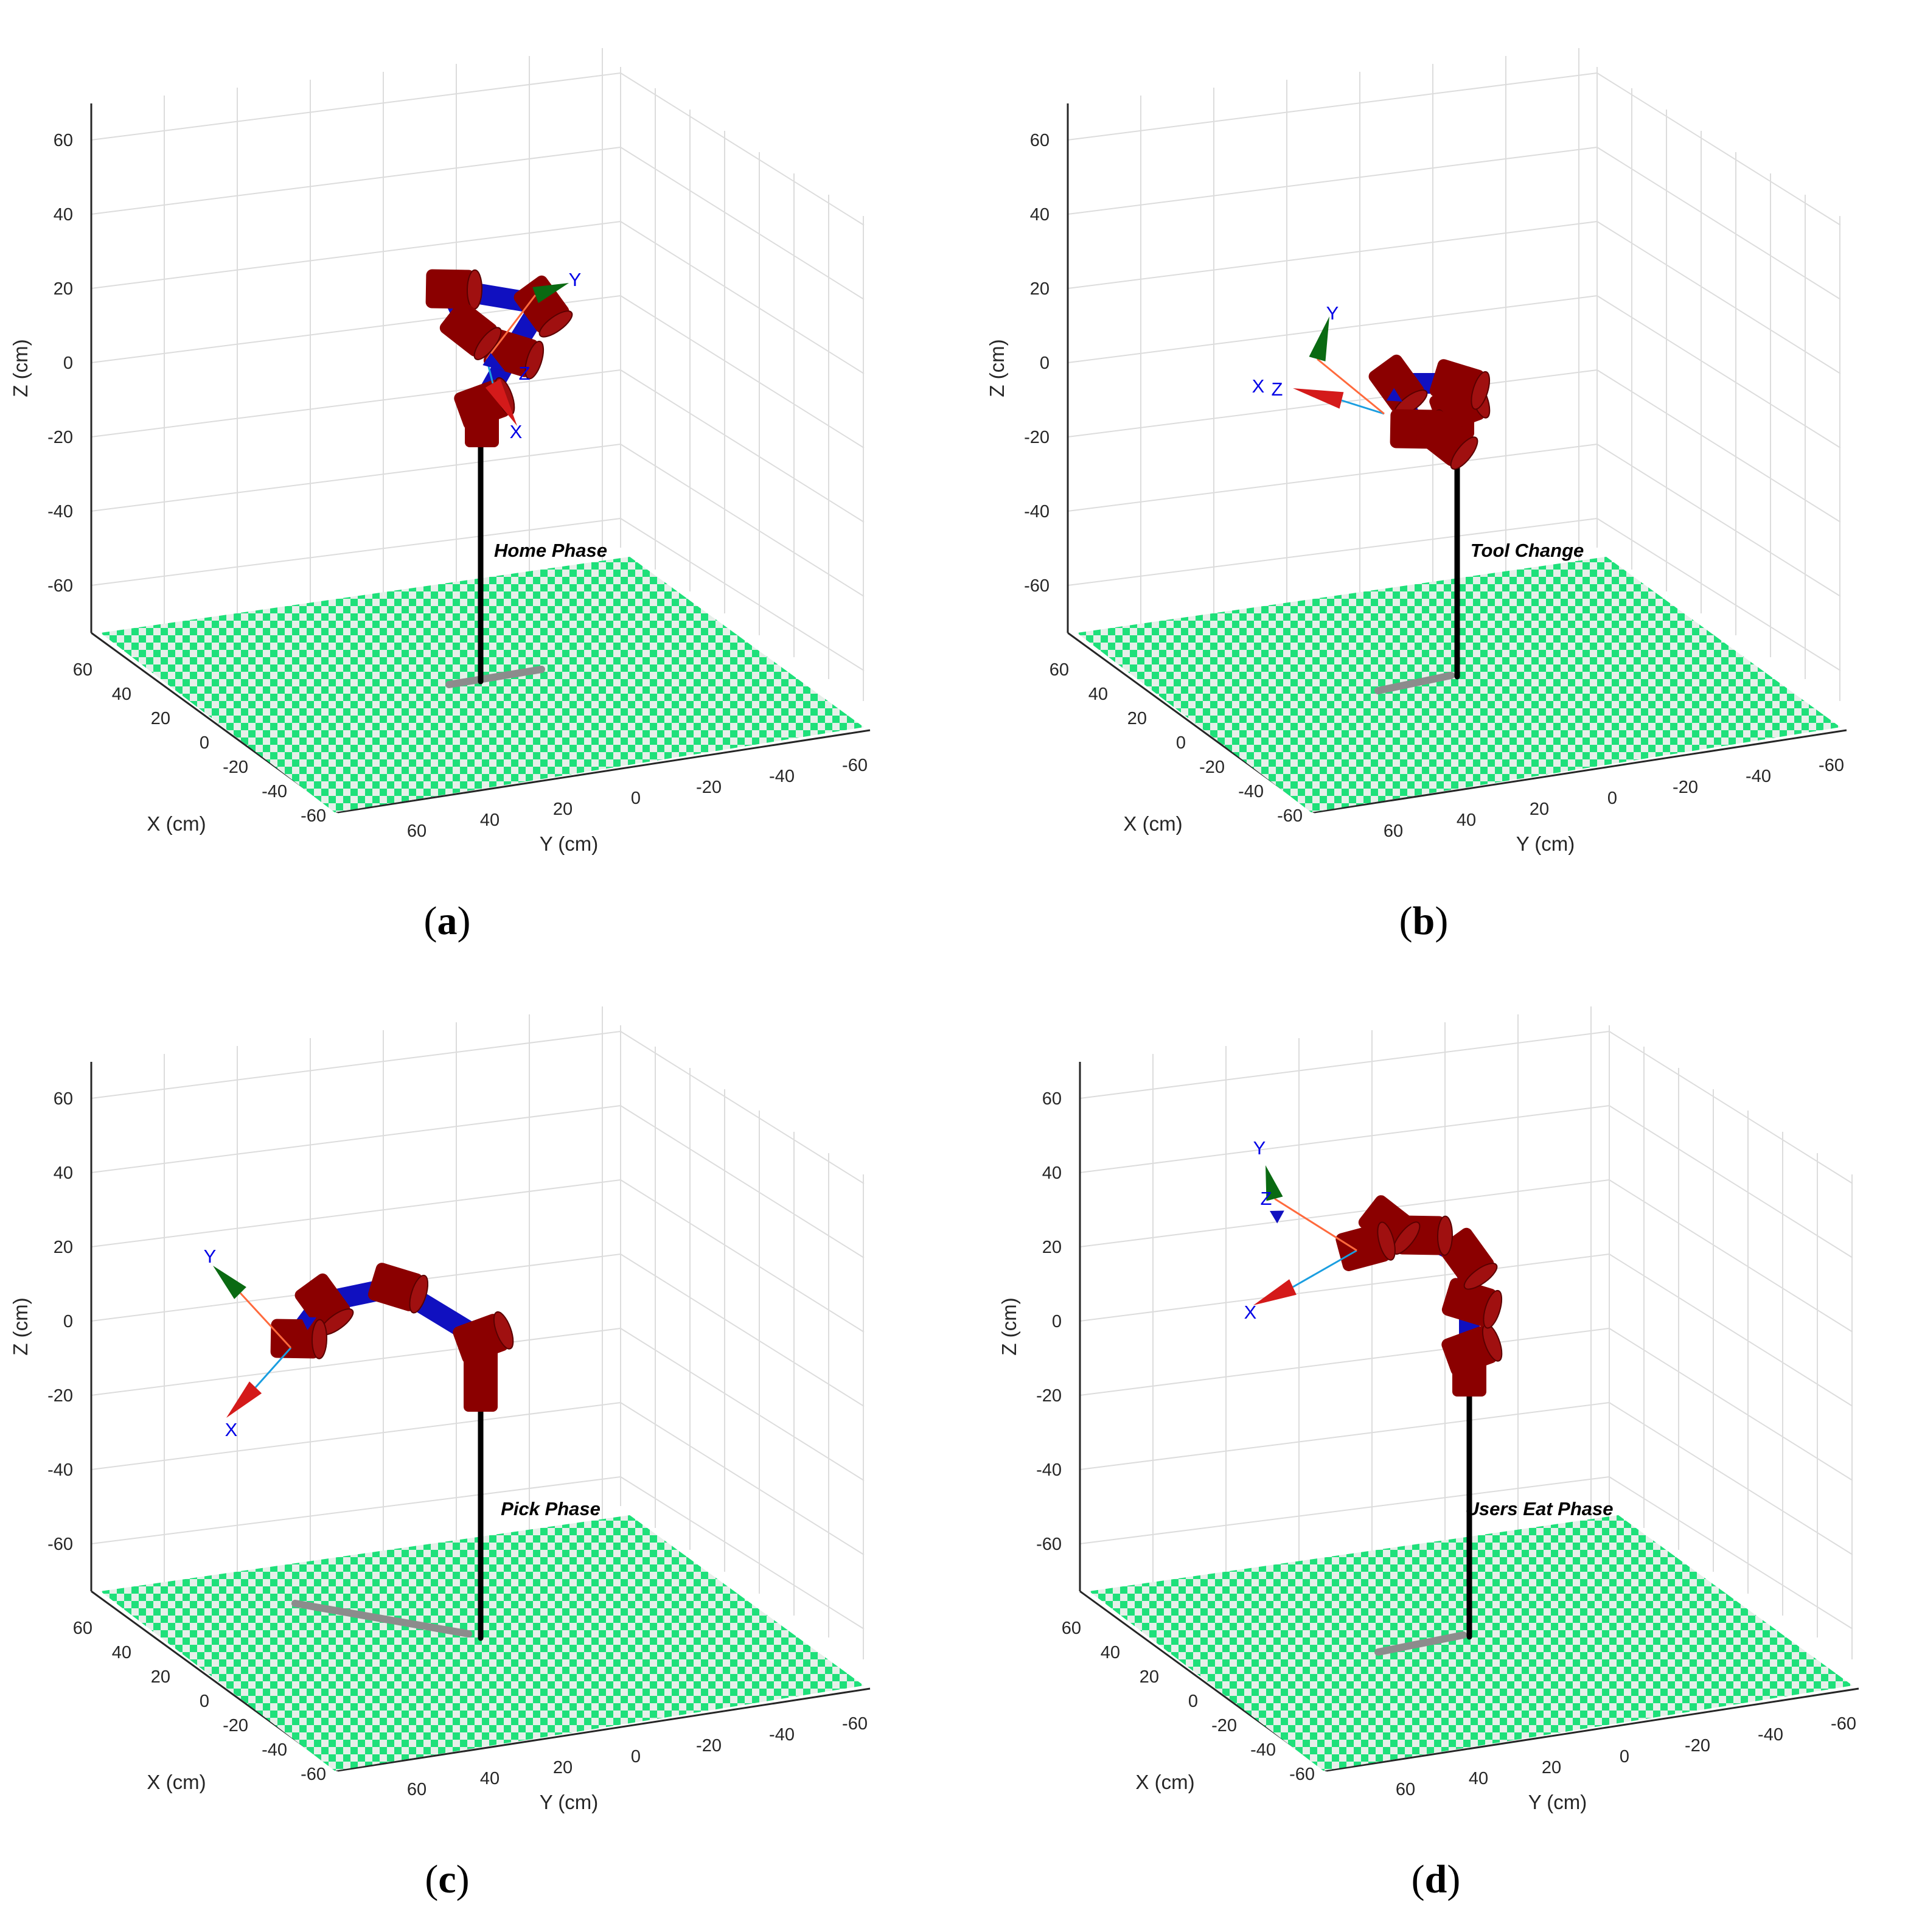  Describe the element at coordinates (569, 843) in the screenshot. I see `y-axis-label: Y (cm)` at that location.